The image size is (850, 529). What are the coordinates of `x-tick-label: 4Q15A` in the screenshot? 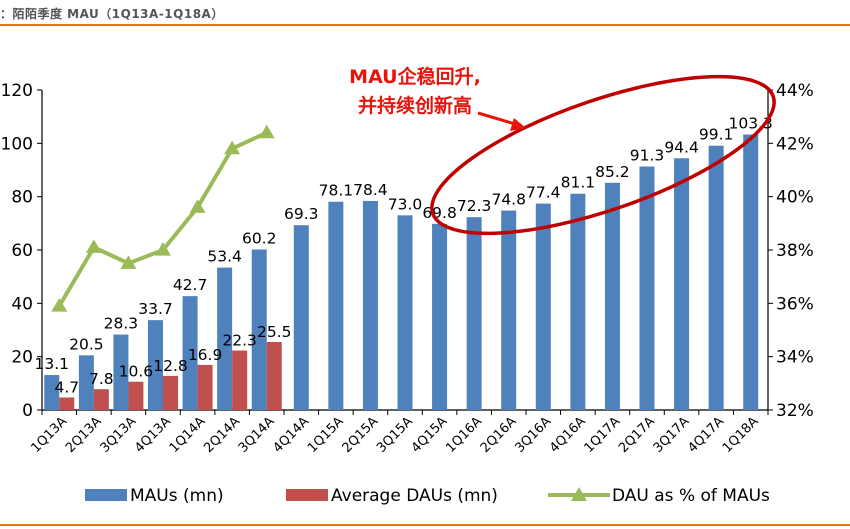 It's located at (430, 435).